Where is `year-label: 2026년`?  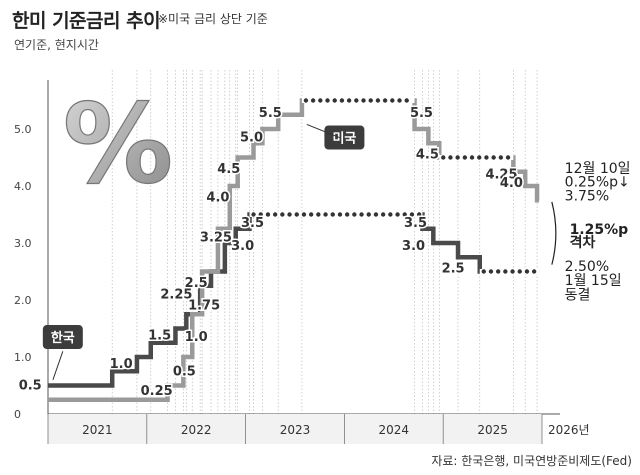 year-label: 2026년 is located at coordinates (569, 430).